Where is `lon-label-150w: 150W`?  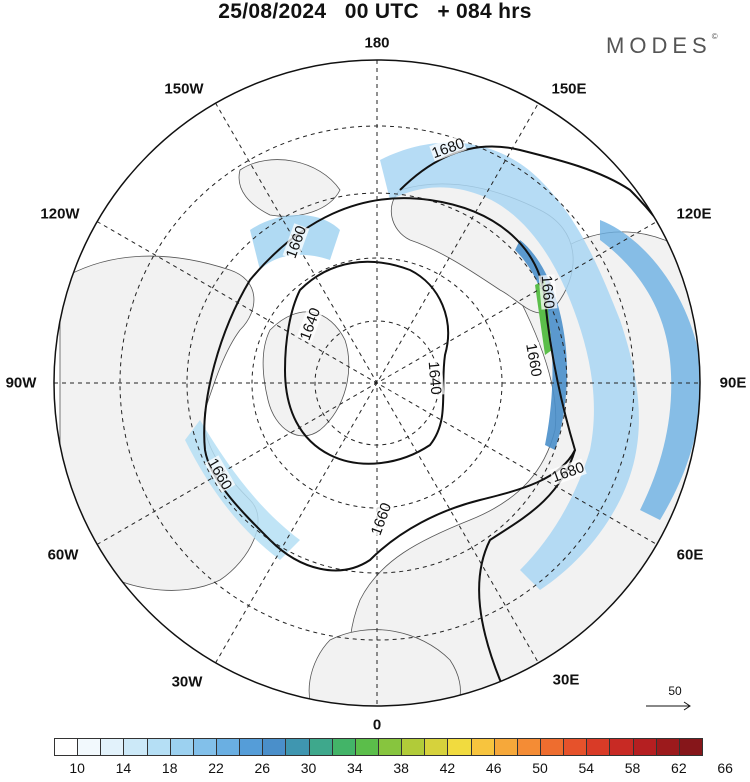
lon-label-150w: 150W is located at coordinates (184, 89).